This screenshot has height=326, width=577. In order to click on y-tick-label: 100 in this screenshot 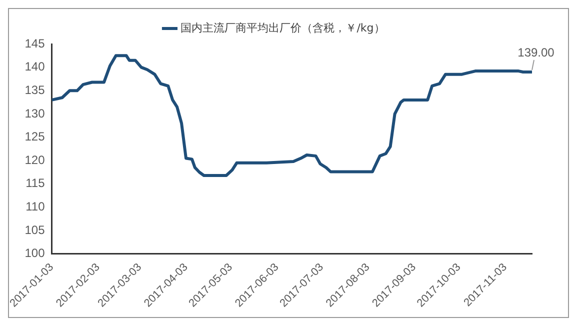, I will do `click(35, 253)`.